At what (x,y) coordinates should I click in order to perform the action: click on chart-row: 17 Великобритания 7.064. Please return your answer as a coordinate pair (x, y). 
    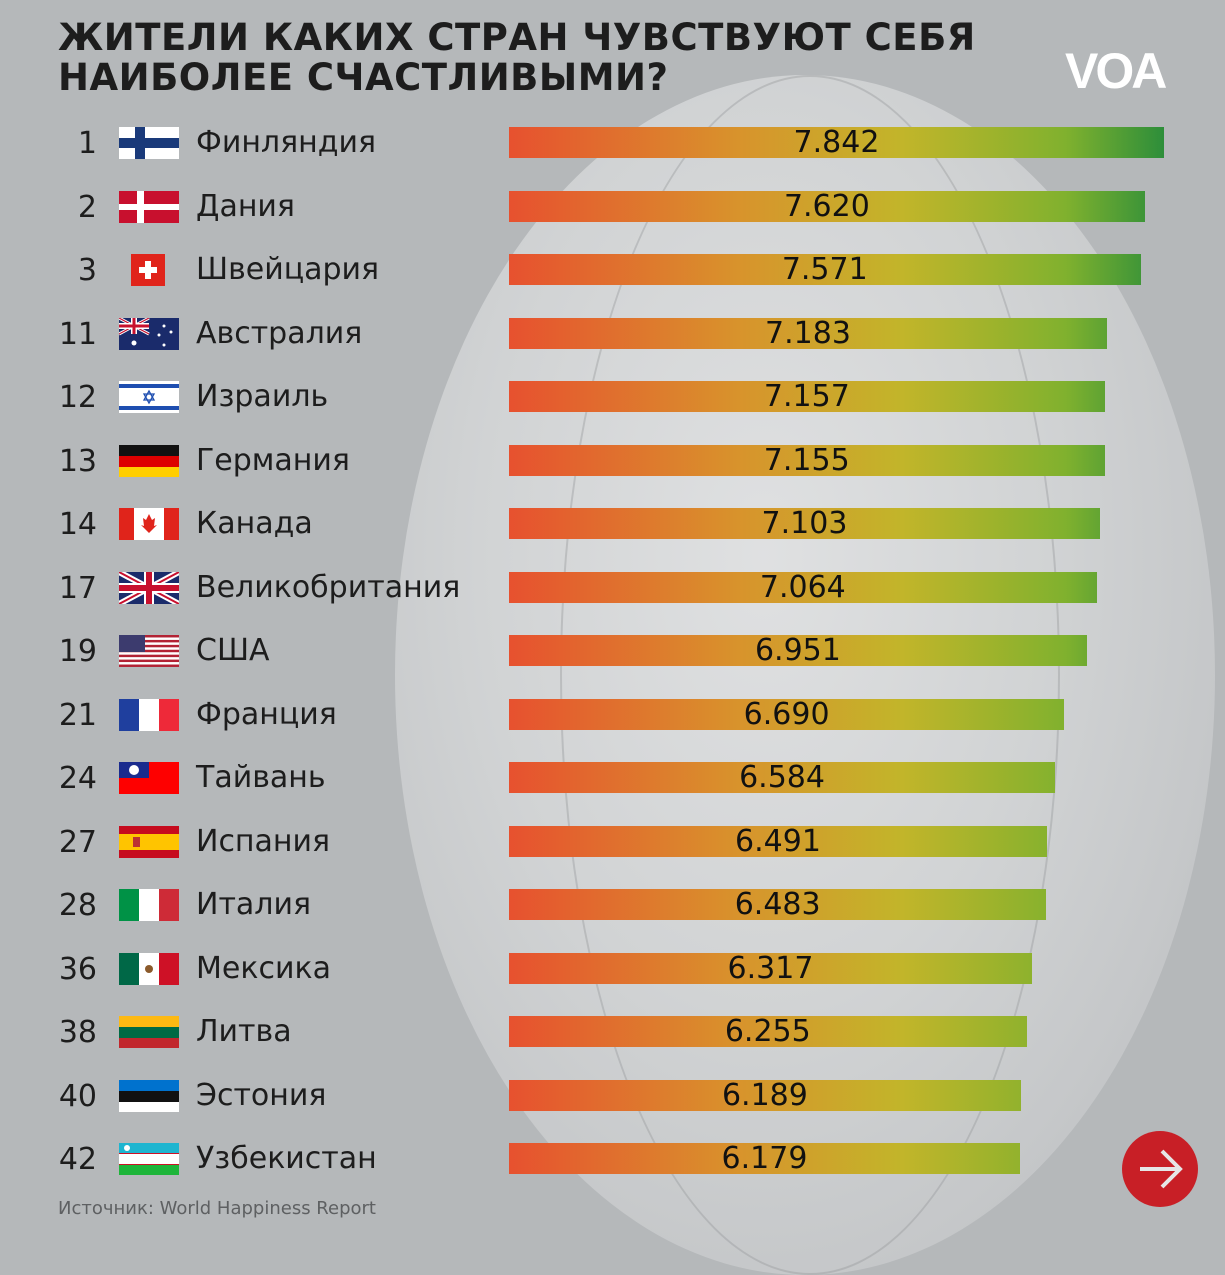
    Looking at the image, I should click on (612, 588).